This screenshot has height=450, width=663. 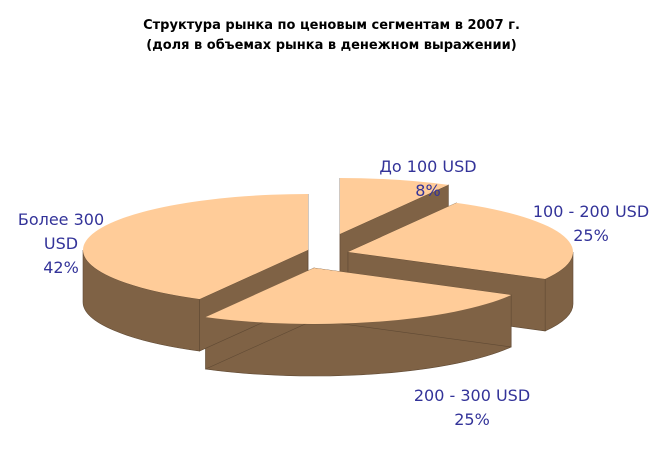 What do you see at coordinates (591, 223) in the screenshot?
I see `data-label: 100 - 200 USD 25%` at bounding box center [591, 223].